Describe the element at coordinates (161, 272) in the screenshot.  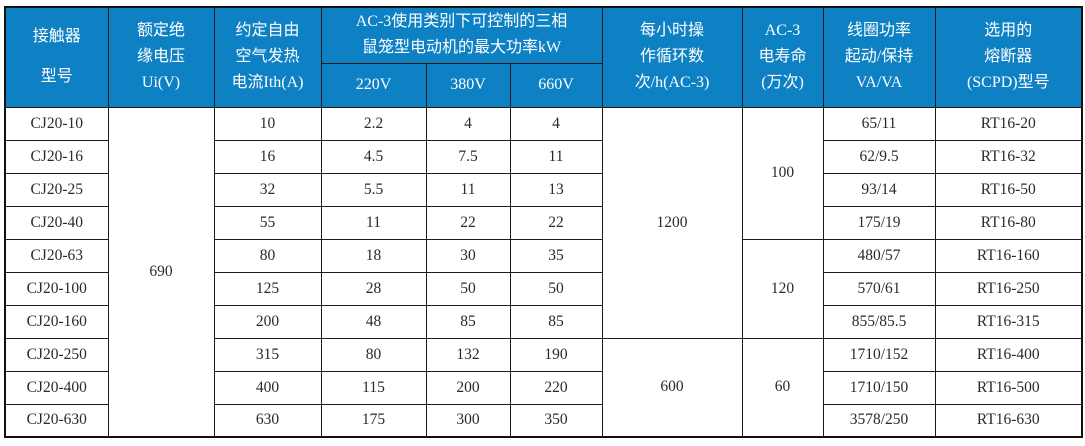
I see `cell-ui-merged: 690` at that location.